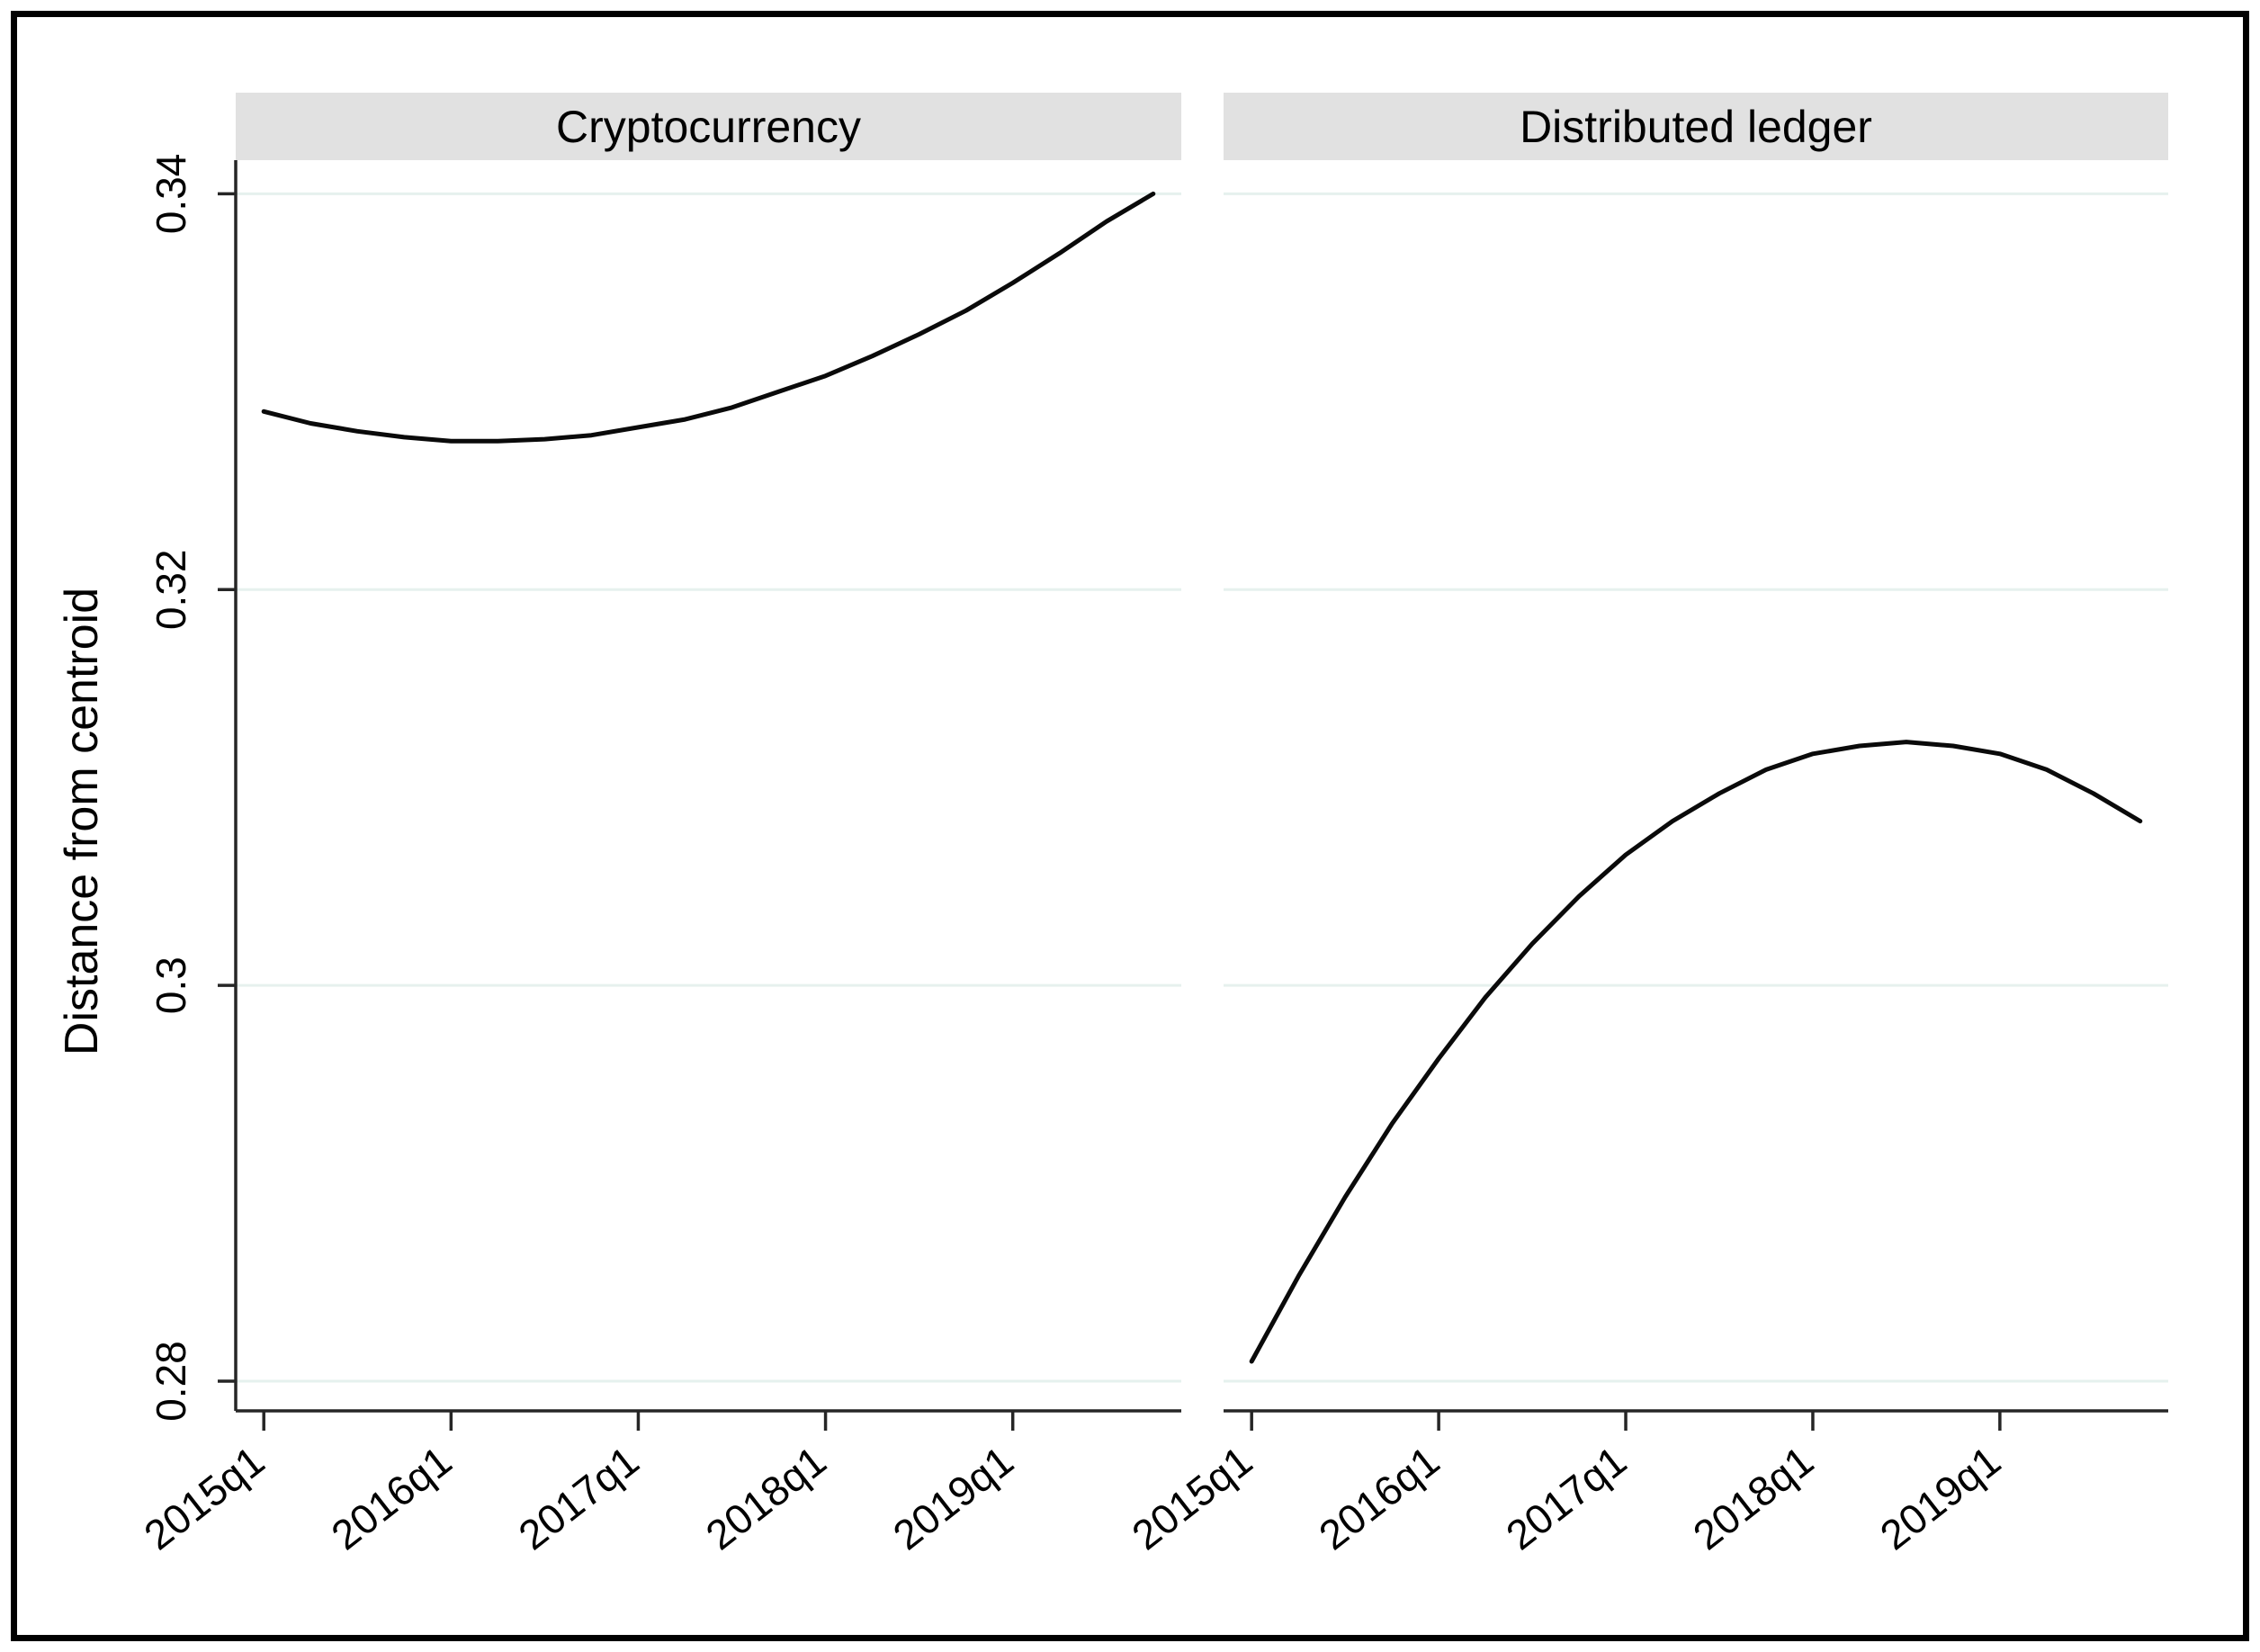  I want to click on y-tick-label-0.28: 0.28, so click(171, 1381).